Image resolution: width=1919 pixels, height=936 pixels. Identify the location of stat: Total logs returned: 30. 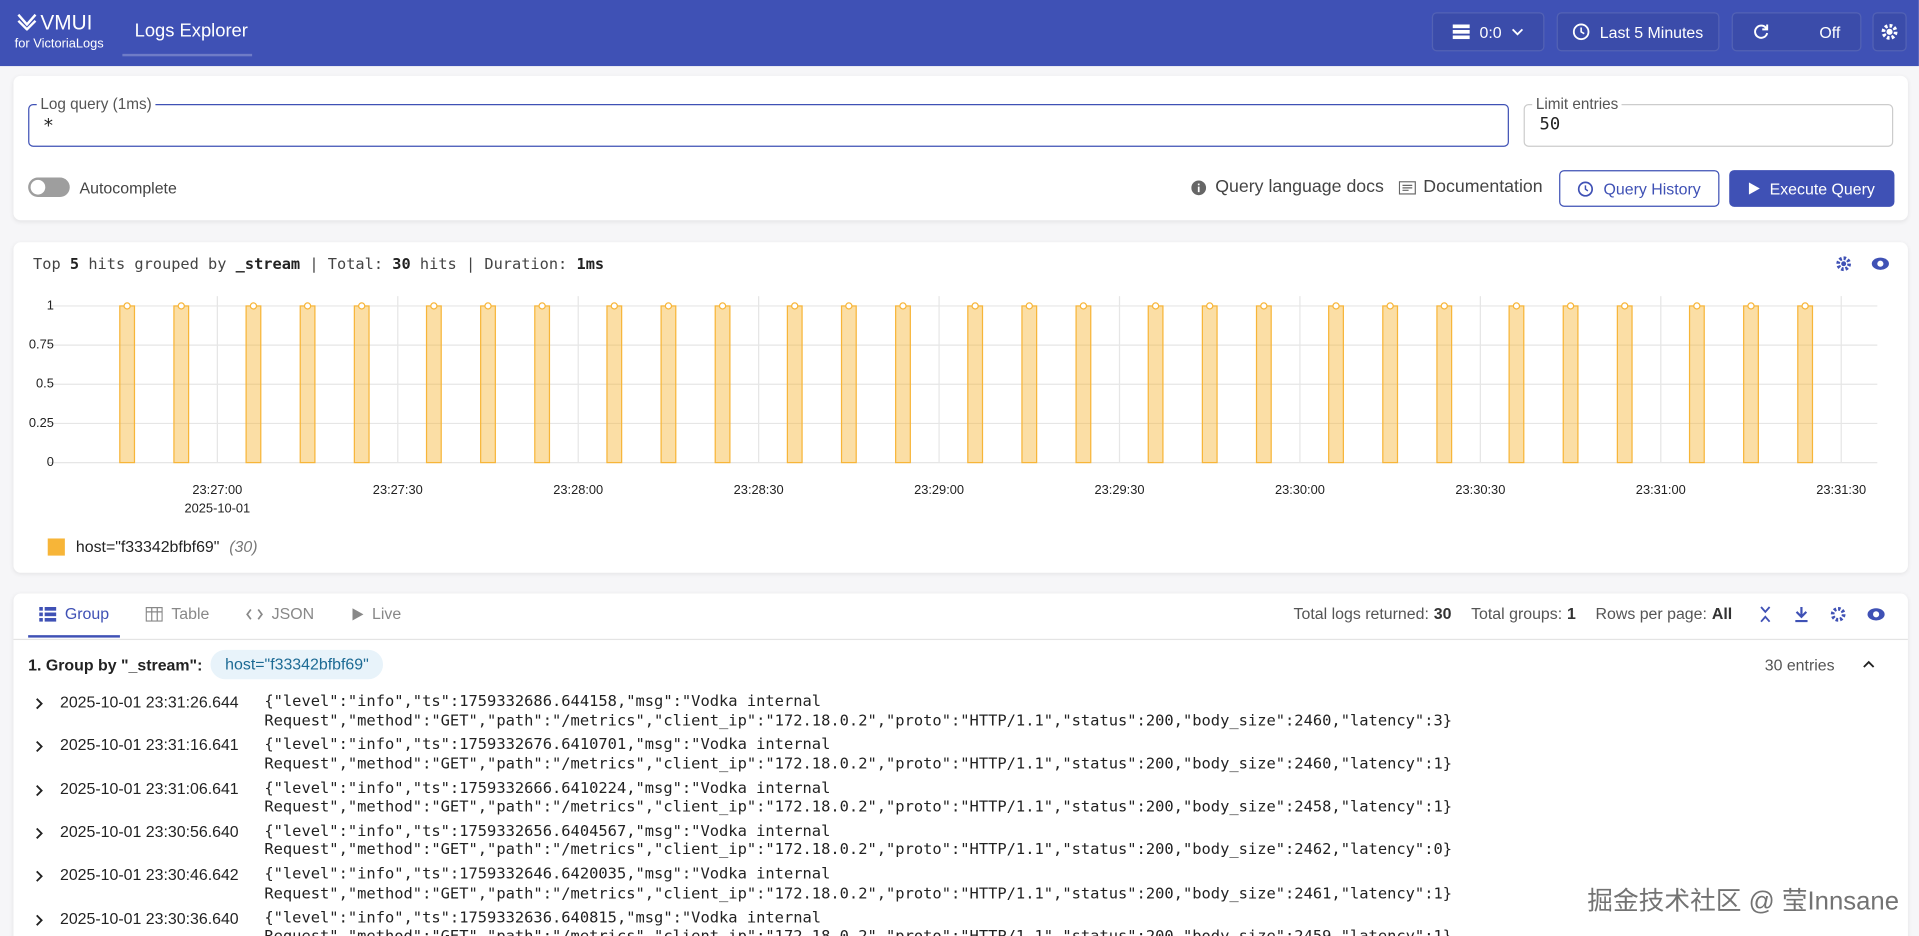
(1373, 614).